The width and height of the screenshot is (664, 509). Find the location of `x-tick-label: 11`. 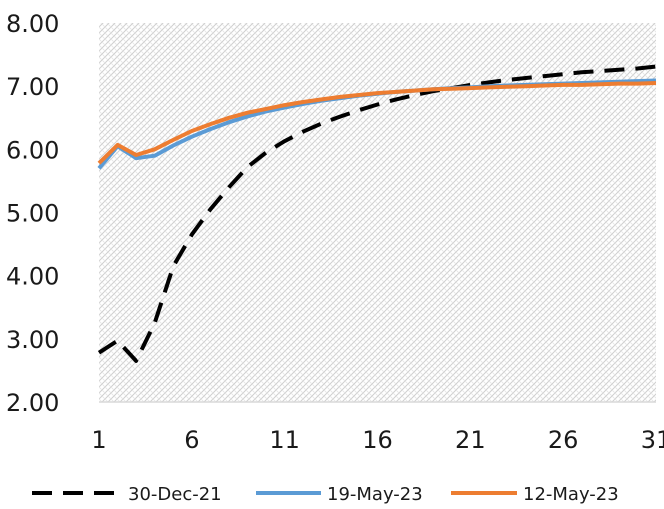

x-tick-label: 11 is located at coordinates (284, 440).